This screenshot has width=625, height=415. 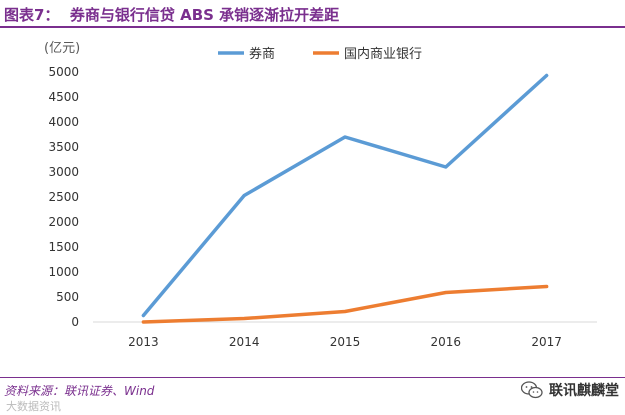 I want to click on figure-title: 券商与银行信贷 ABS 承销逐渐拉开差距, so click(x=204, y=15).